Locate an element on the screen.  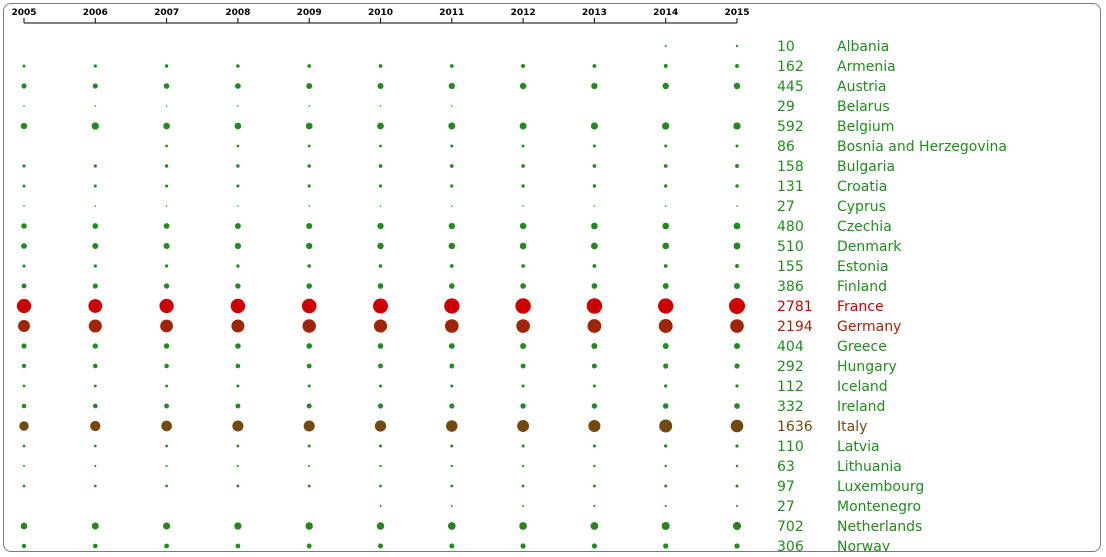
row-country-label: Ireland is located at coordinates (861, 407).